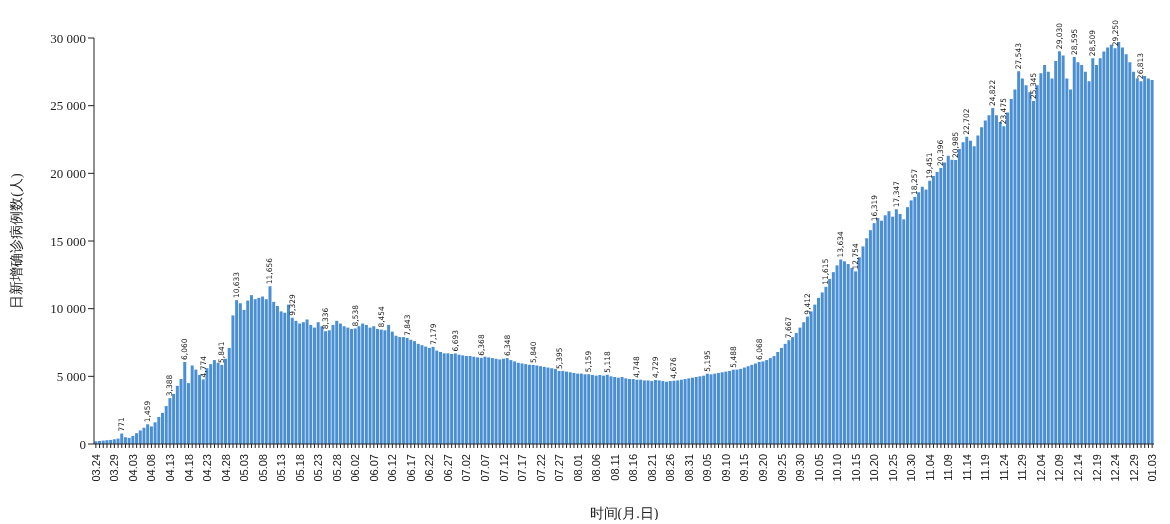 The width and height of the screenshot is (1170, 524). Describe the element at coordinates (244, 468) in the screenshot. I see `x-tick-label: 05.03` at that location.